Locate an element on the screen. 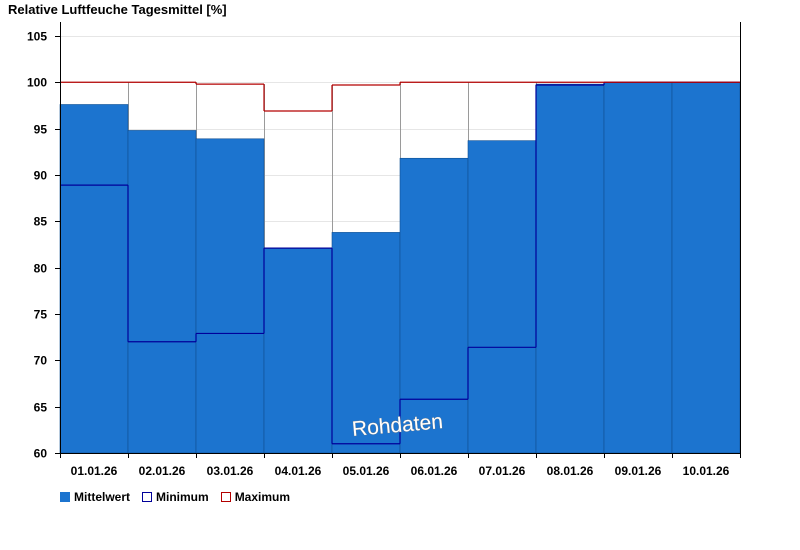  legend-swatch-mittelwert is located at coordinates (65, 497).